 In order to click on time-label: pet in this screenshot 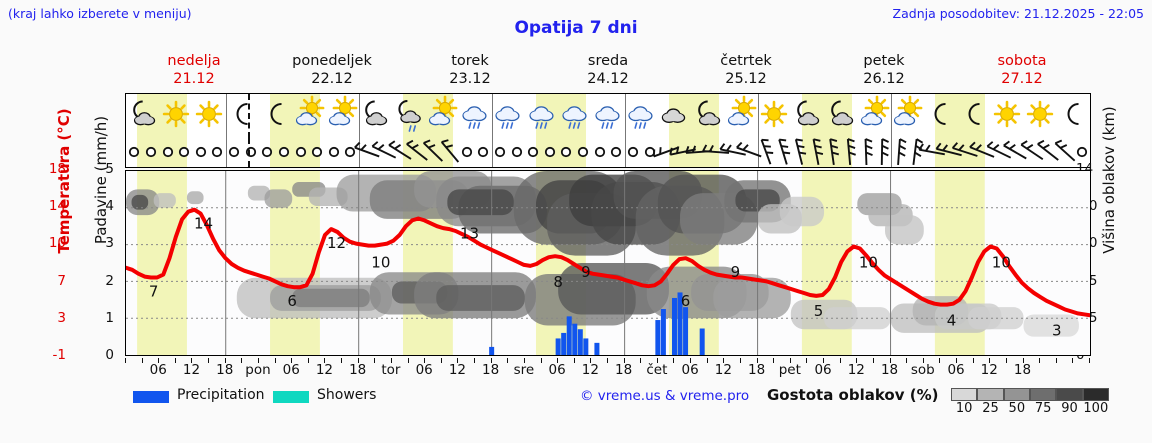, I will do `click(789, 370)`.